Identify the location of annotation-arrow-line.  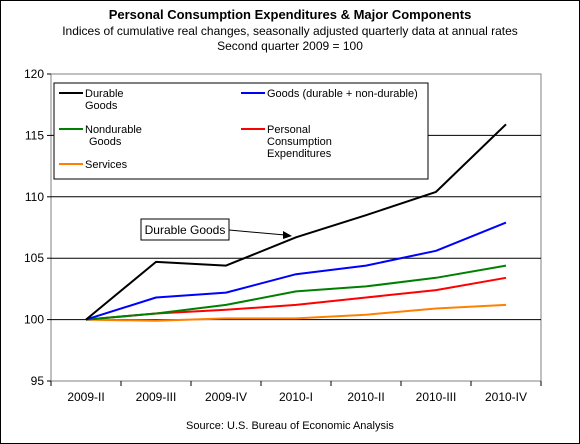
(257, 232).